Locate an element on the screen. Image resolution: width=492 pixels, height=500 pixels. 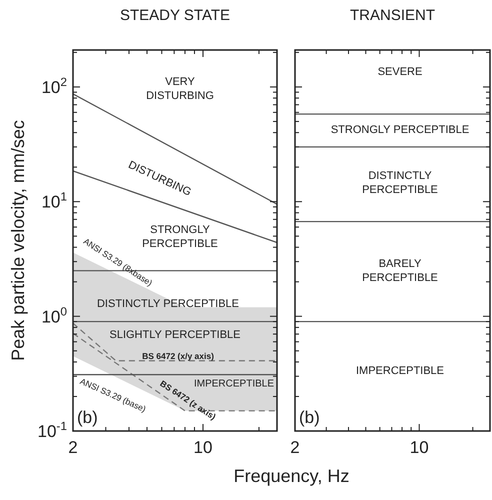
annotation: BARELY PERCEPTIBLE is located at coordinates (400, 271).